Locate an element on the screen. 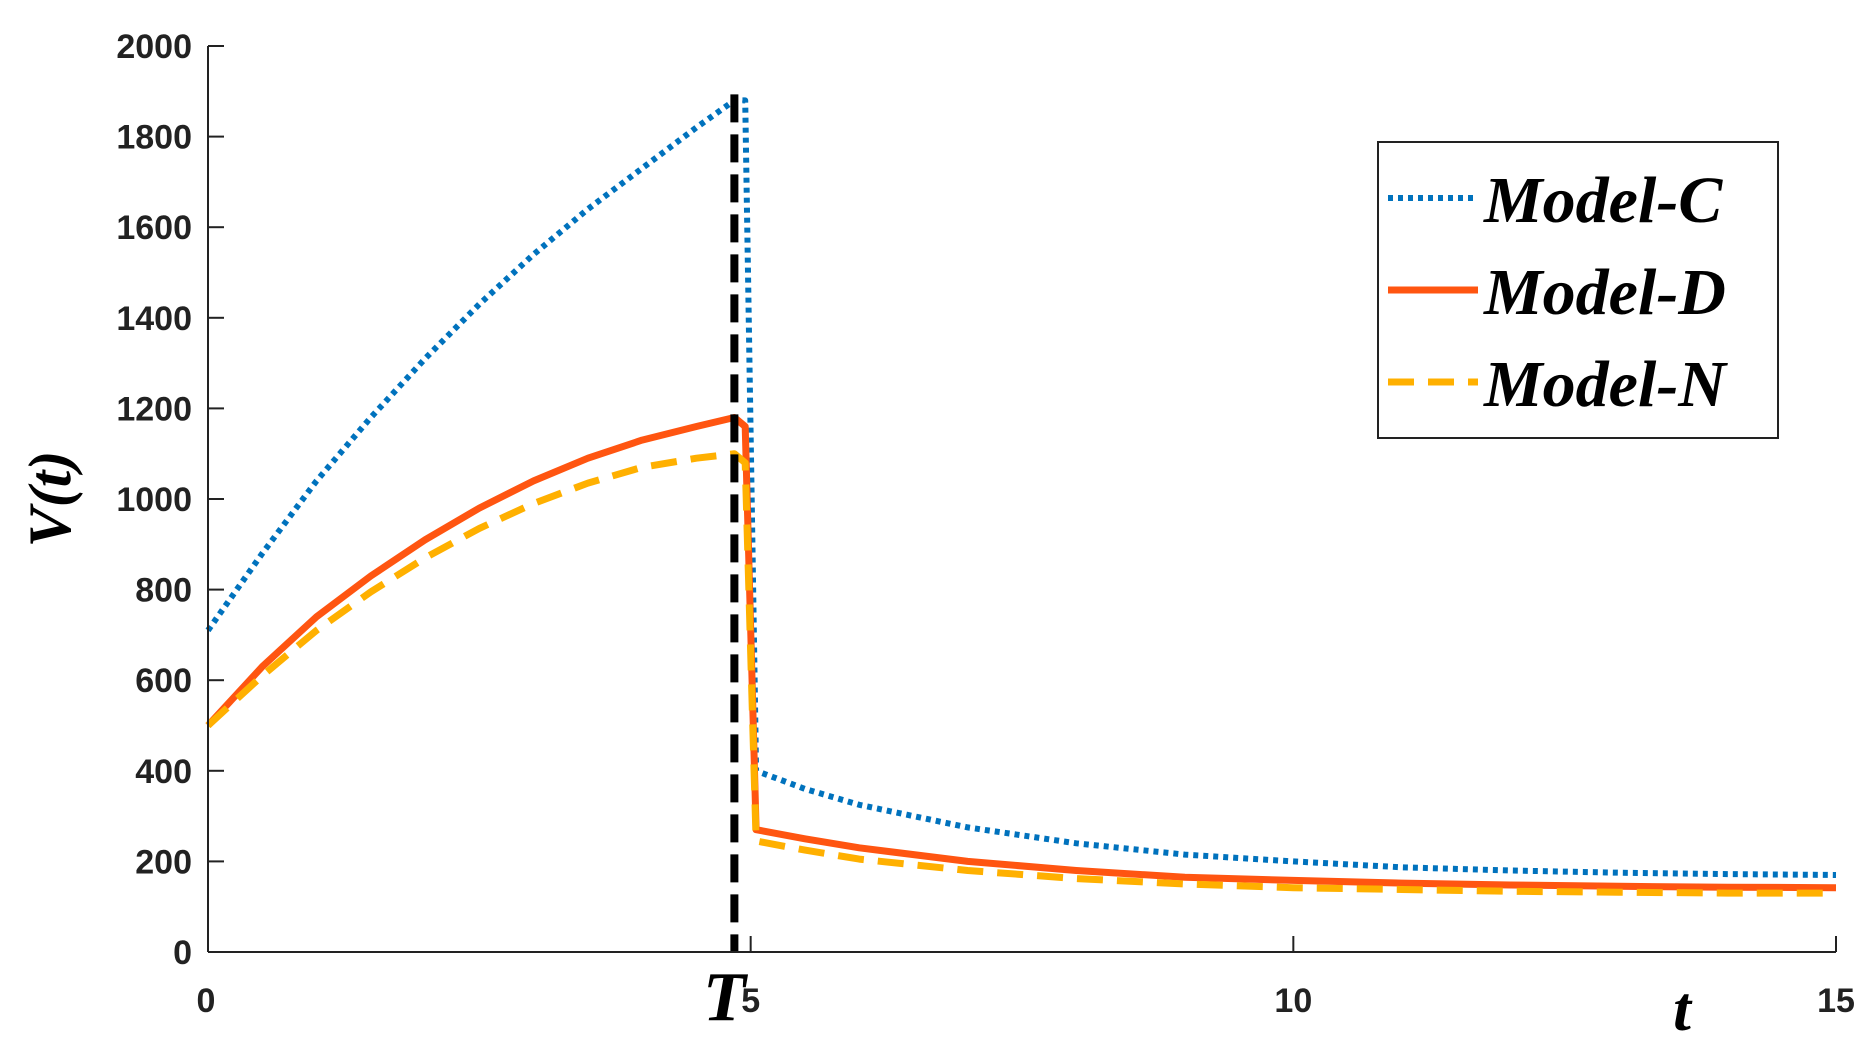  x-tick-label: 15 is located at coordinates (1836, 1001).